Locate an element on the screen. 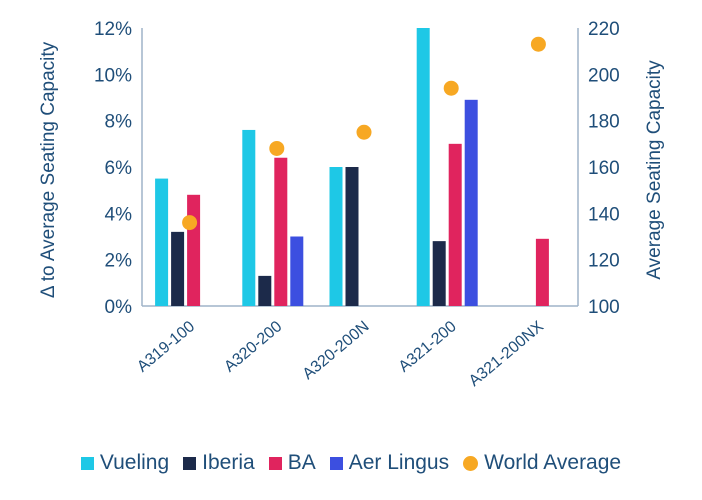 This screenshot has height=500, width=702. y-tick-label: 2% is located at coordinates (119, 261).